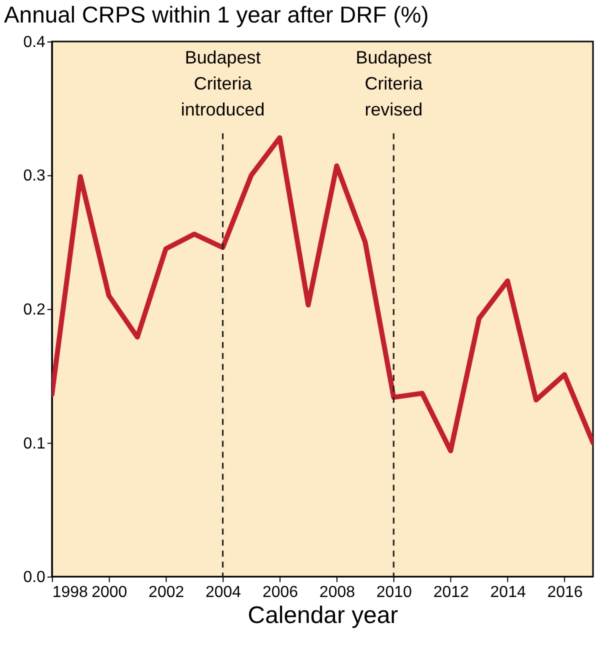  I want to click on x-tick-label: 2004, so click(224, 593).